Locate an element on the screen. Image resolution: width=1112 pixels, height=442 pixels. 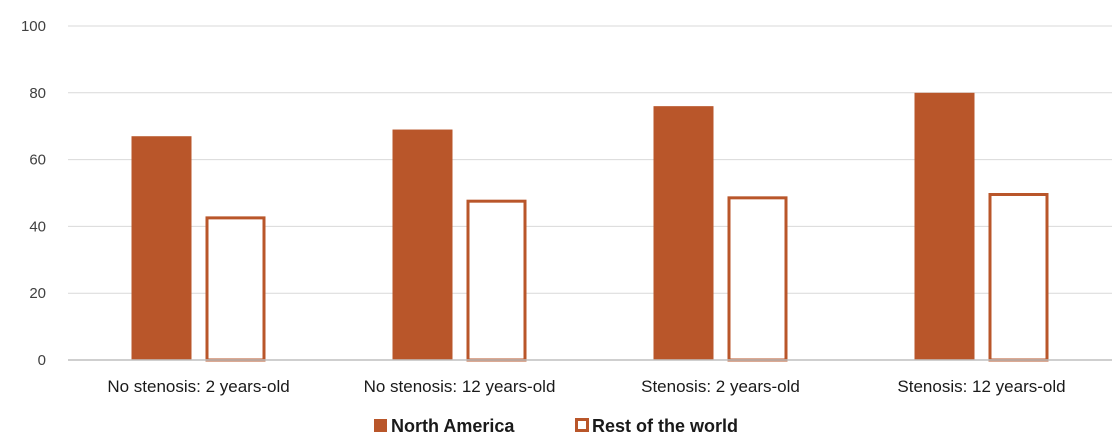
x-category-label: No stenosis: 2 years-old is located at coordinates (198, 386).